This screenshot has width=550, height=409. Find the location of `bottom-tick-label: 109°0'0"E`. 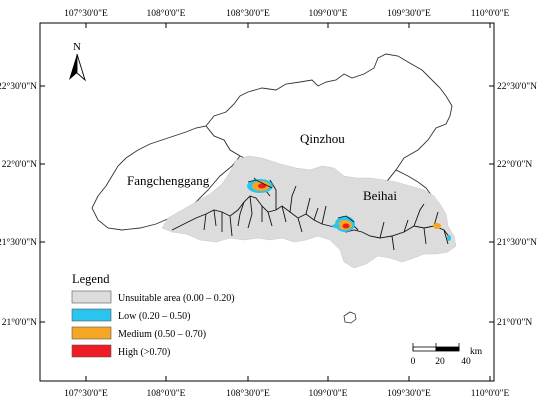

bottom-tick-label: 109°0'0"E is located at coordinates (328, 393).